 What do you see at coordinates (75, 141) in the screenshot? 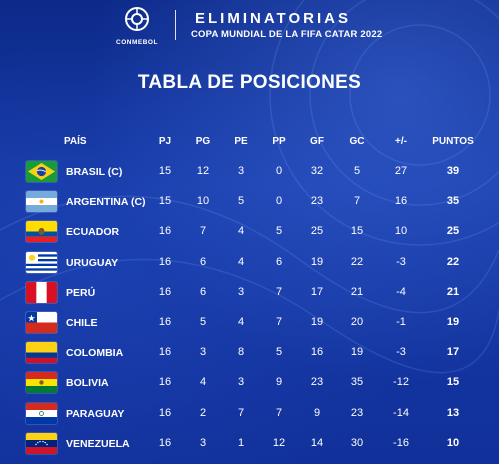
I see `column-header-team: PAÍS` at bounding box center [75, 141].